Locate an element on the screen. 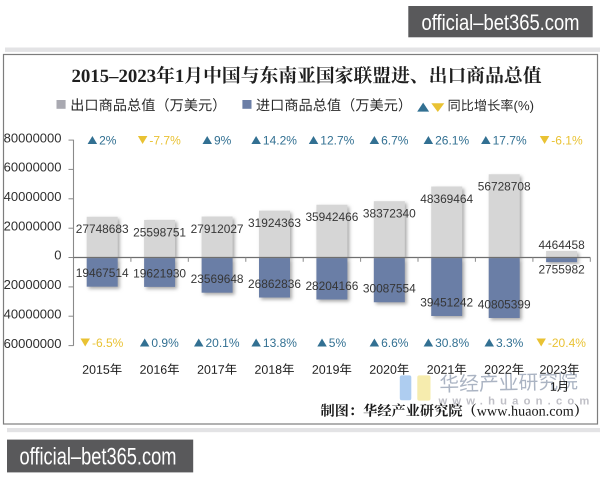  svg-text: 48369464 is located at coordinates (446, 199).